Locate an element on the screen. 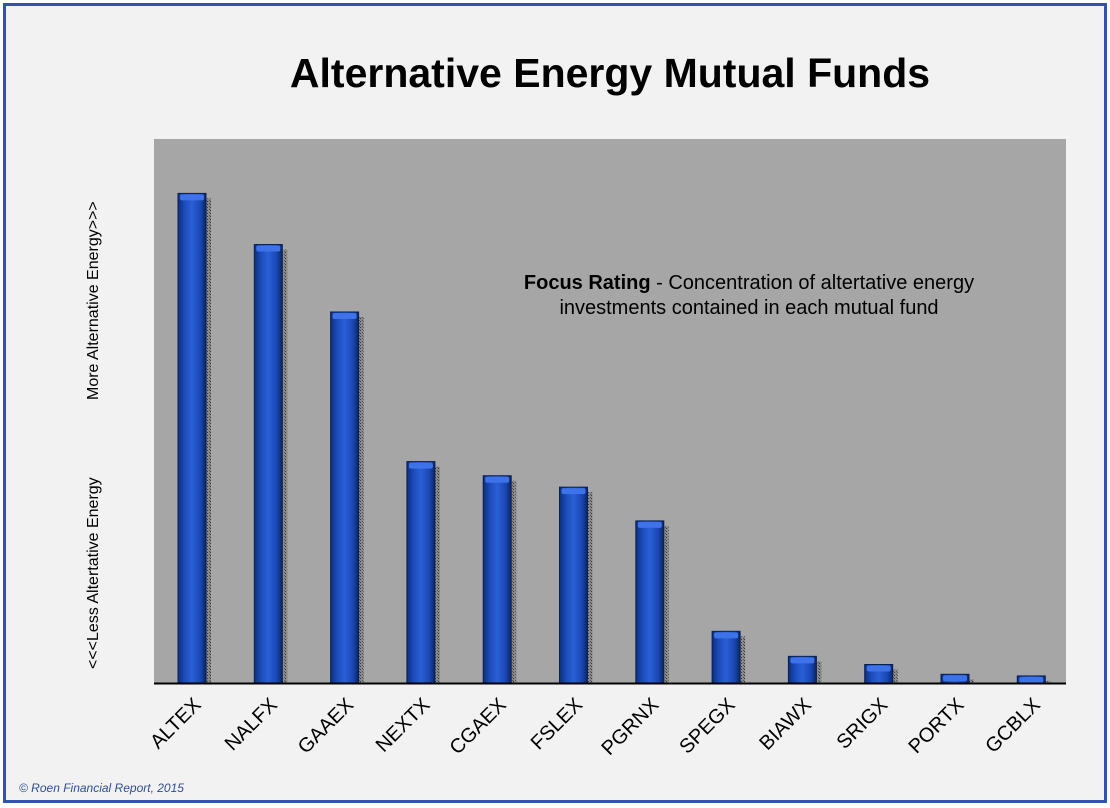 The image size is (1110, 808). bar-fslex is located at coordinates (573, 585).